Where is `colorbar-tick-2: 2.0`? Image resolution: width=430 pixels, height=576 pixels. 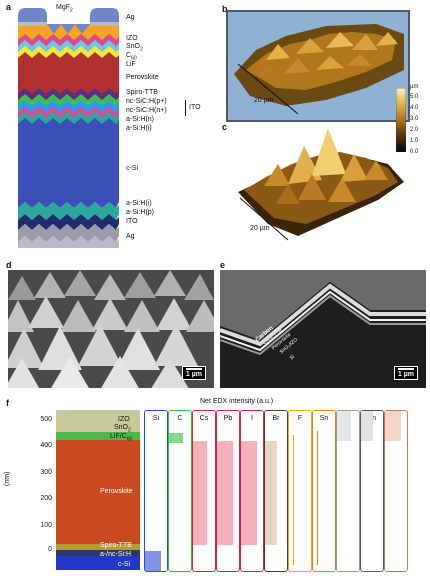 colorbar-tick-2: 2.0 is located at coordinates (414, 130).